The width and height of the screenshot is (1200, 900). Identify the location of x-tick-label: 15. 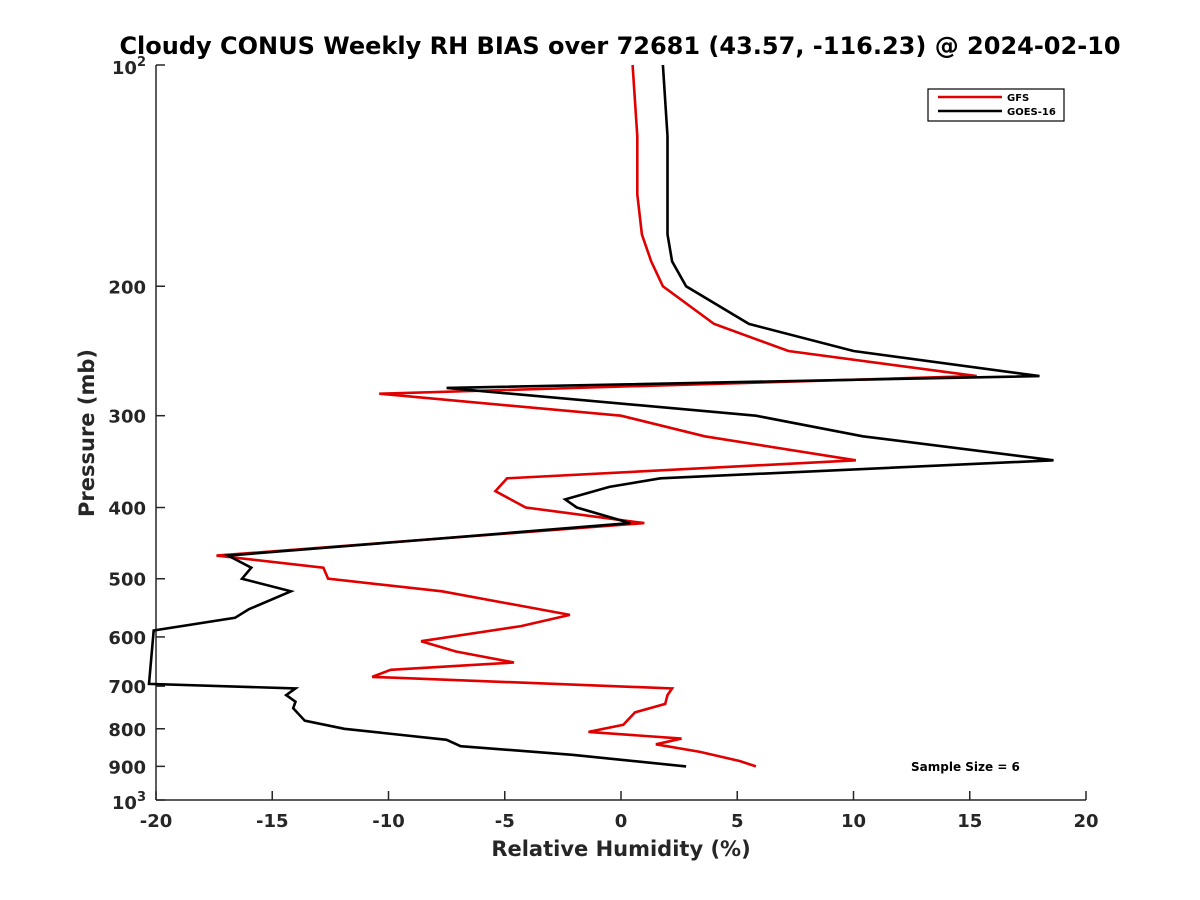
(969, 821).